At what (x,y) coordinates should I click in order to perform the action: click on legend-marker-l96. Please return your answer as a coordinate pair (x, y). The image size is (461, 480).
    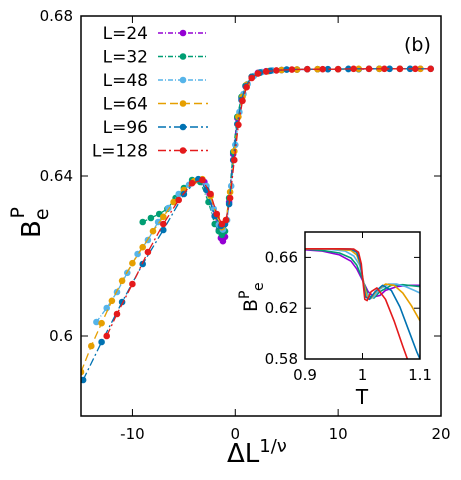
    Looking at the image, I should click on (183, 127).